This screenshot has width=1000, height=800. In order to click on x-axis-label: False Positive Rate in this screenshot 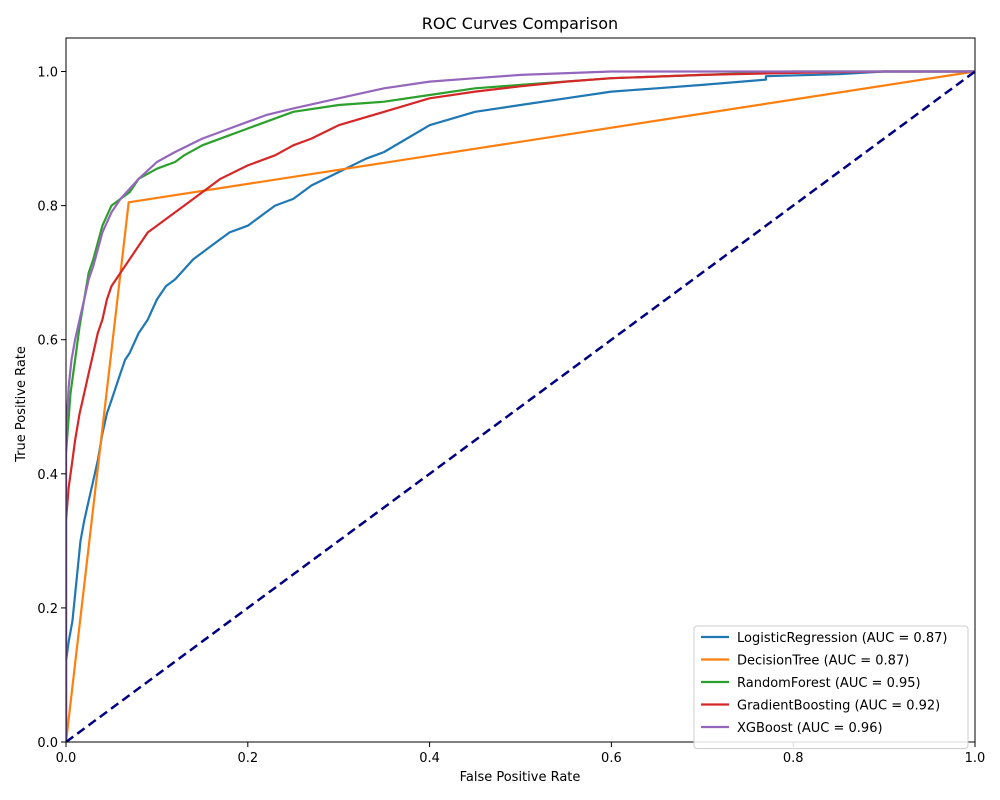, I will do `click(520, 777)`.